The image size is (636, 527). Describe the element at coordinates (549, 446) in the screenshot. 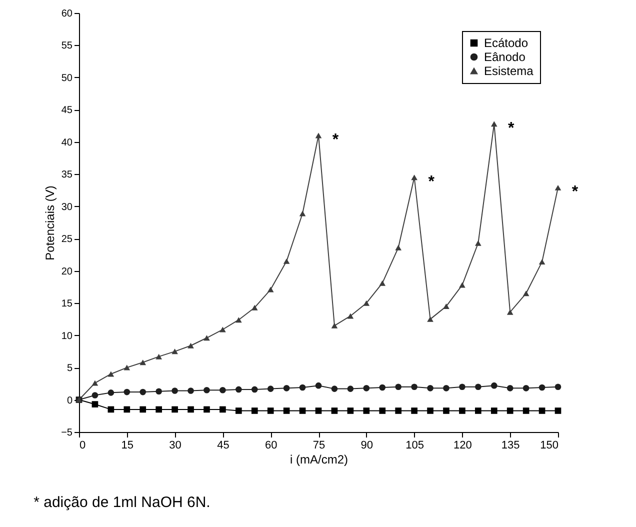

I see `x-tick-label: 150` at that location.